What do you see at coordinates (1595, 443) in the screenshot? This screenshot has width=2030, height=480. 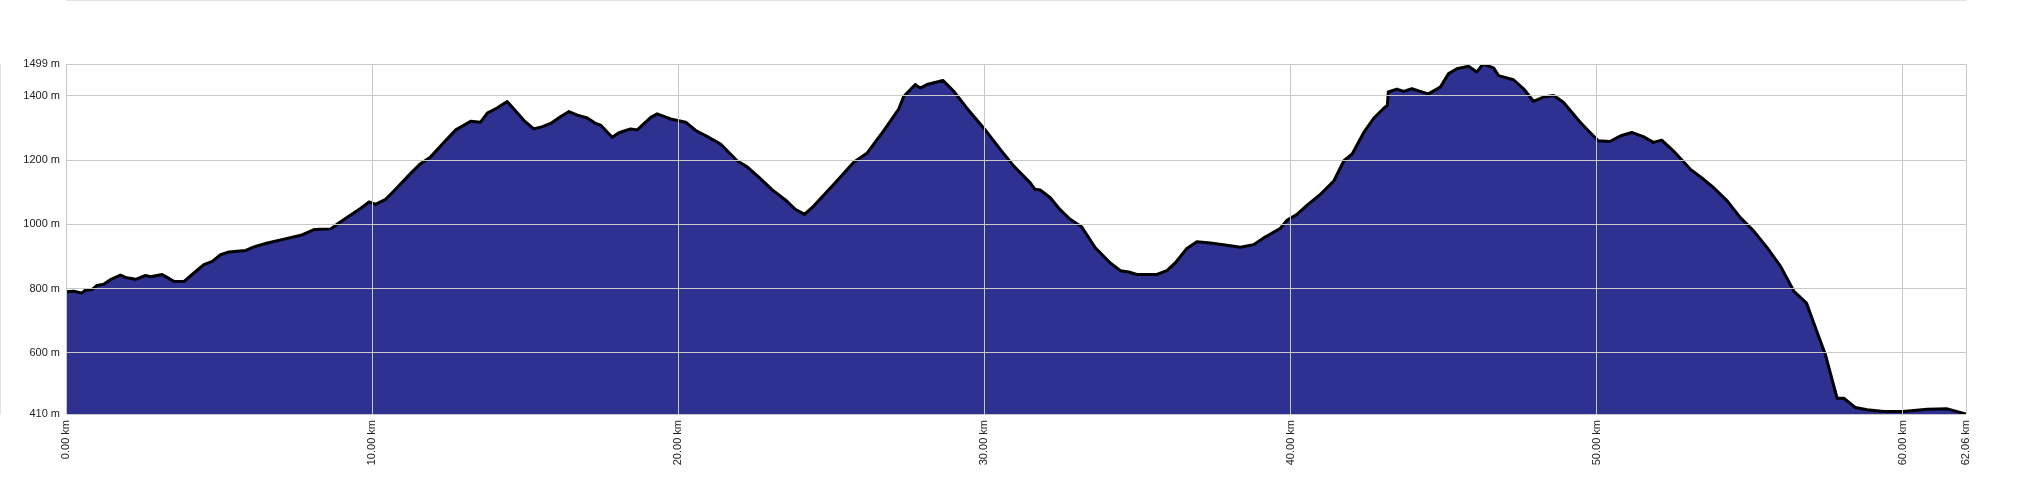 I see `x-tick-label: 50.00 km` at bounding box center [1595, 443].